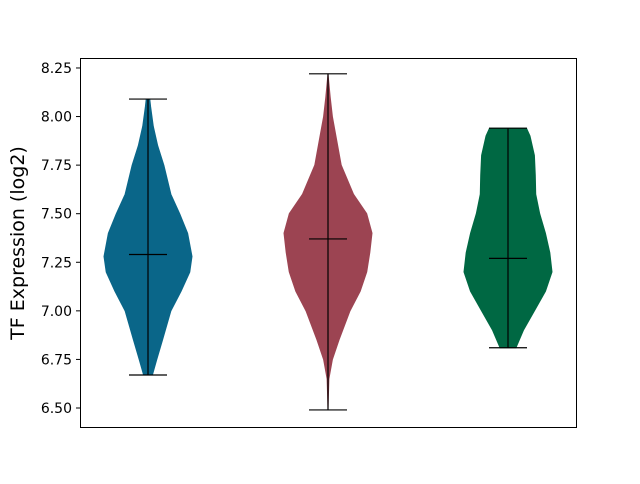 The image size is (640, 484). Describe the element at coordinates (56, 69) in the screenshot. I see `y-tick-label: 8.25` at that location.